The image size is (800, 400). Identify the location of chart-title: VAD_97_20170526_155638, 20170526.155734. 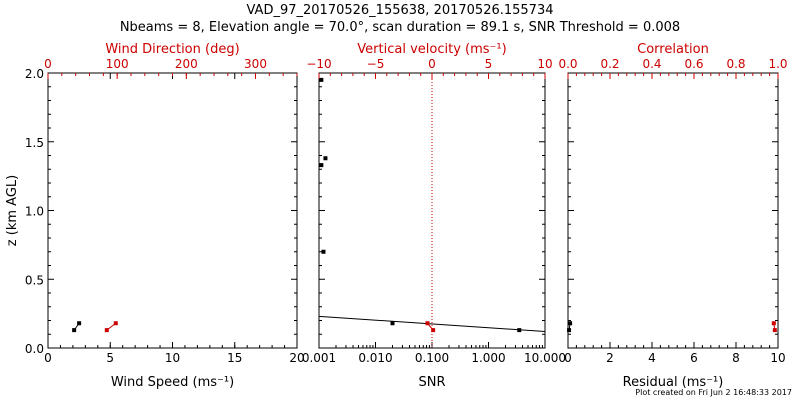
(400, 10).